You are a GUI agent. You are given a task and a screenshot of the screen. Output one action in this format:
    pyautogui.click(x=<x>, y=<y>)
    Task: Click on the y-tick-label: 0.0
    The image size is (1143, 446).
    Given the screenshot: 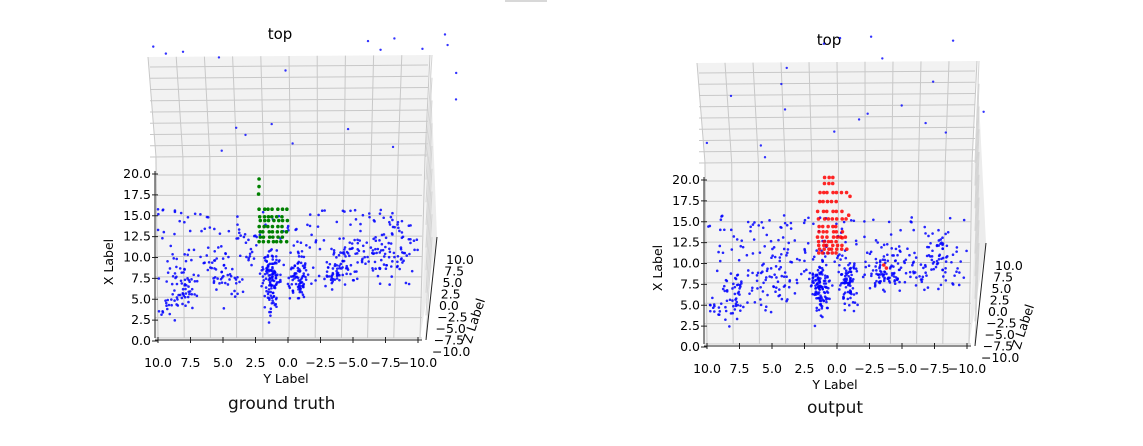 What is the action you would take?
    pyautogui.click(x=837, y=368)
    